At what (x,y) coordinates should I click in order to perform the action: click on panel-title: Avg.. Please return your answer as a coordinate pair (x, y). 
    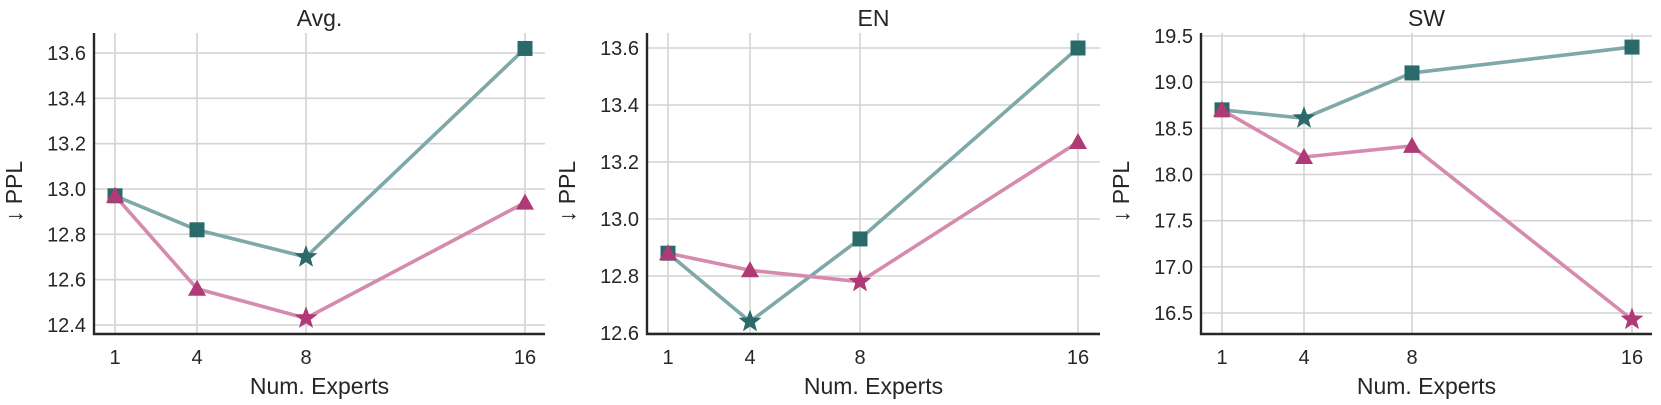
    Looking at the image, I should click on (320, 18).